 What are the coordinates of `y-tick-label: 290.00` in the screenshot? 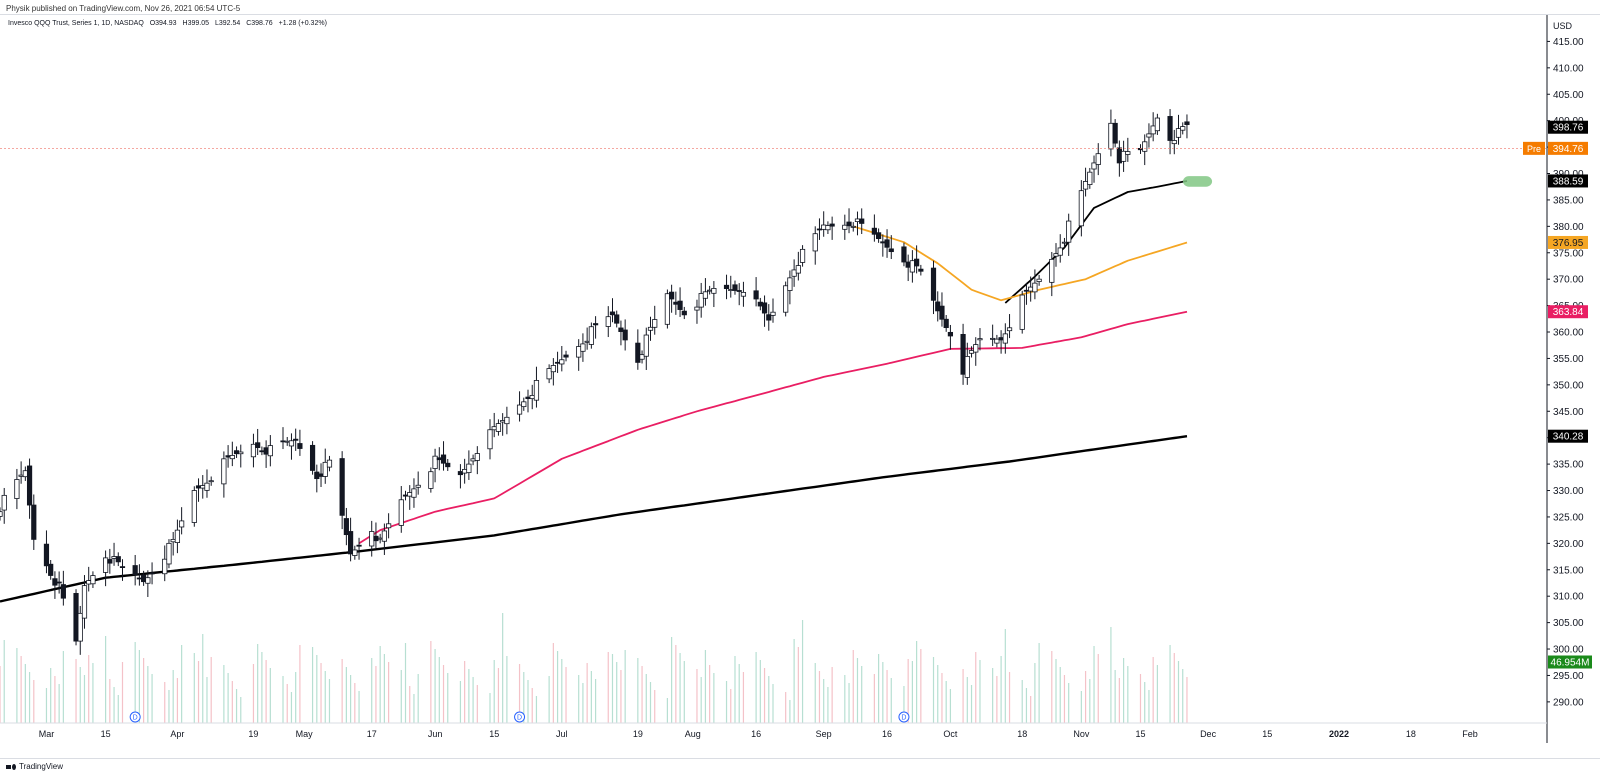 It's located at (1568, 702).